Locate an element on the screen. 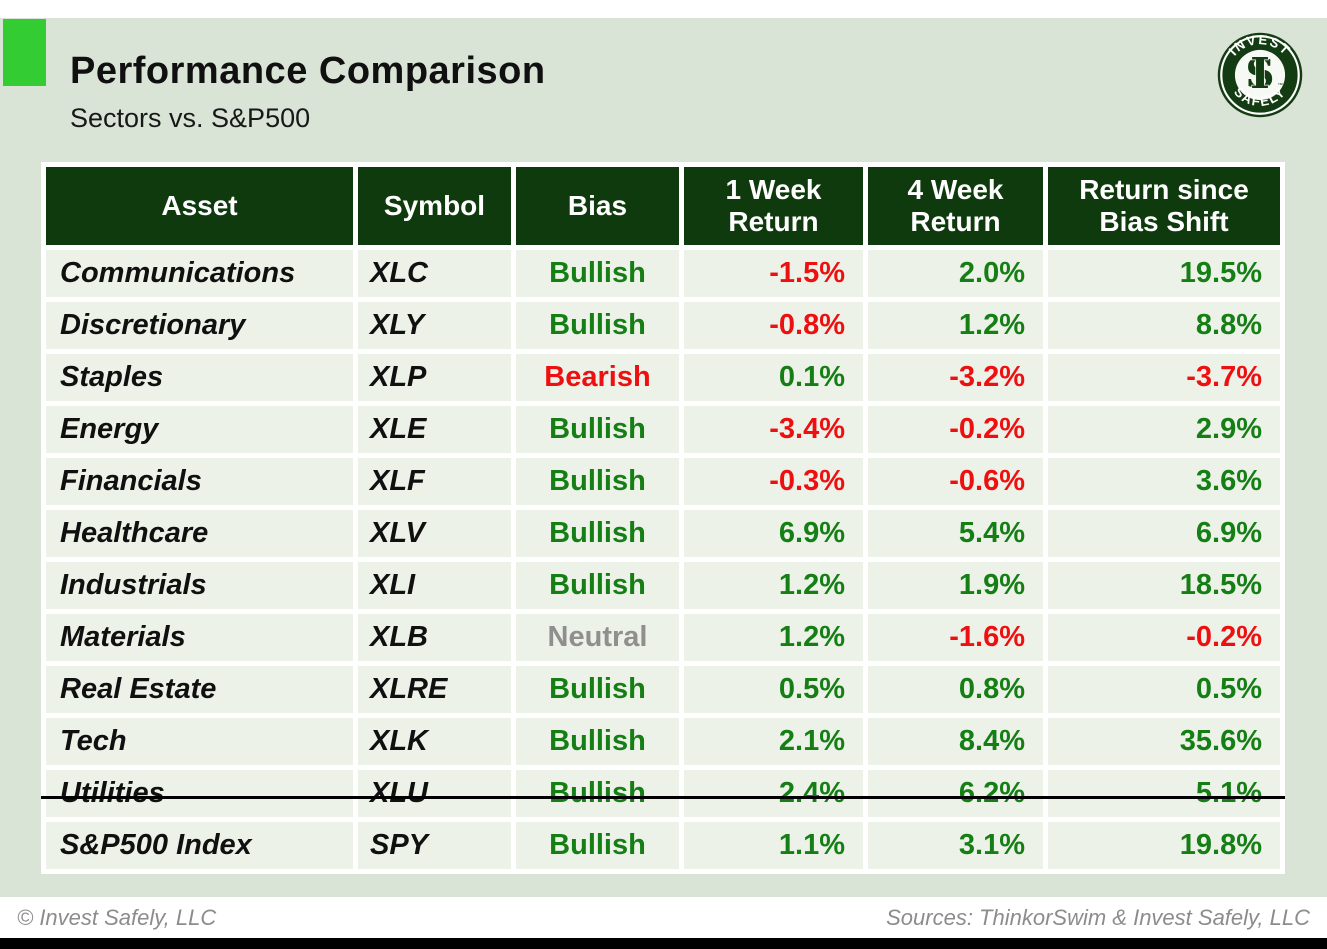 The image size is (1327, 949). index-row-divider is located at coordinates (663, 797).